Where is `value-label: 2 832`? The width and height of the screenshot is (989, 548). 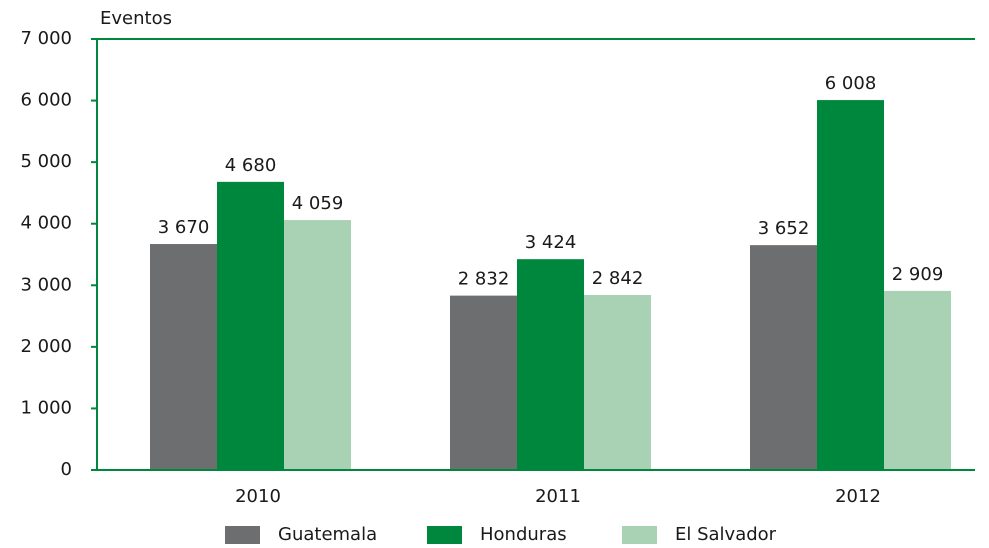
value-label: 2 832 is located at coordinates (484, 279).